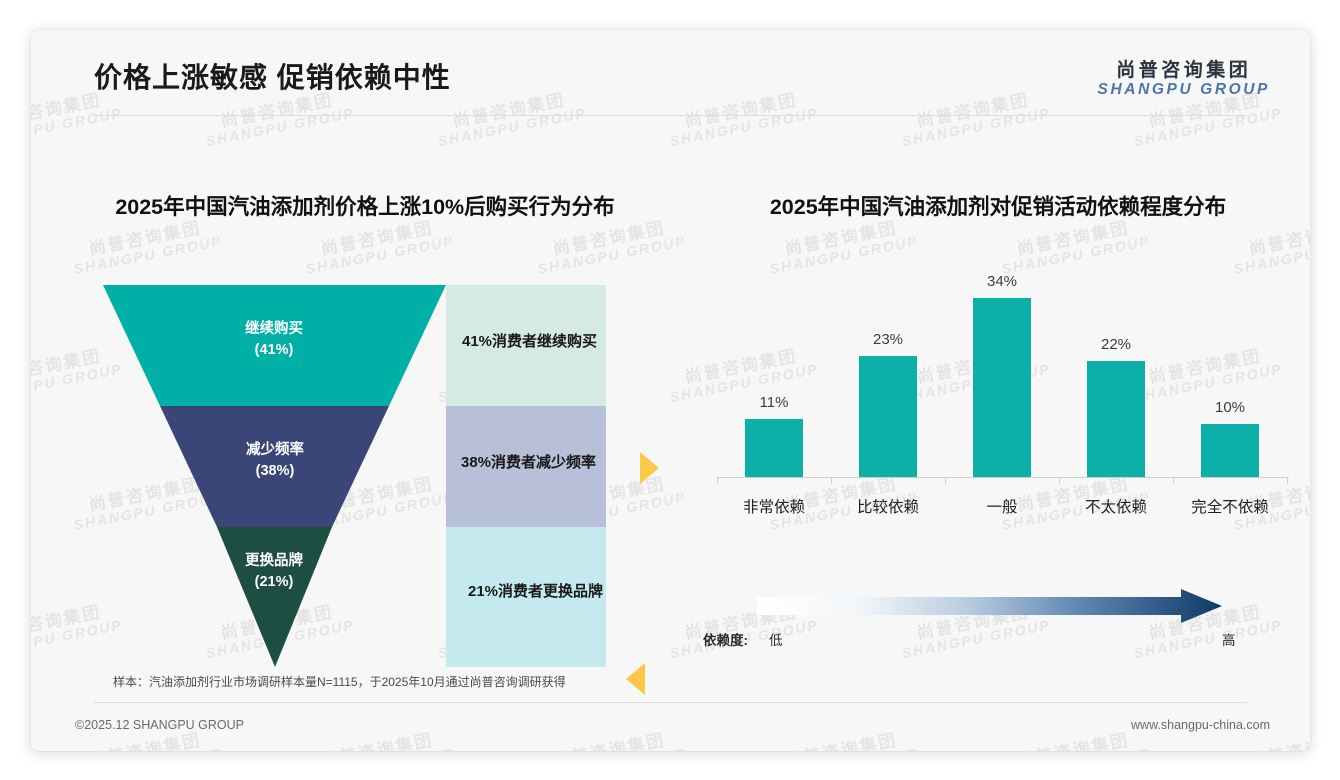  Describe the element at coordinates (1003, 477) in the screenshot. I see `bar-chart-axis` at that location.